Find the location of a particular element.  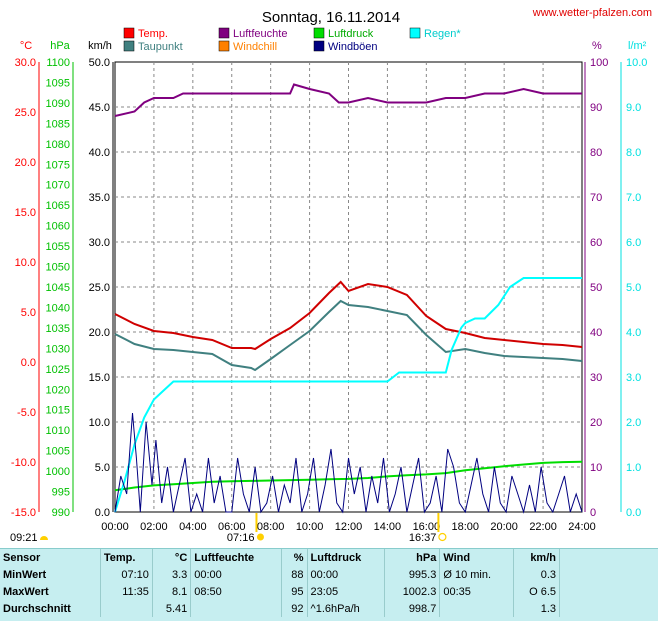

stats-wind-value: 0.3 is located at coordinates (536, 574).